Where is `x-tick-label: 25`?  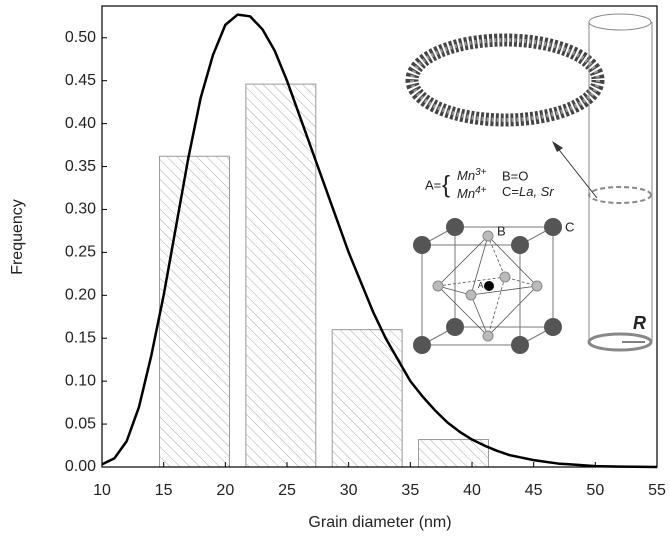 x-tick-label: 25 is located at coordinates (287, 490).